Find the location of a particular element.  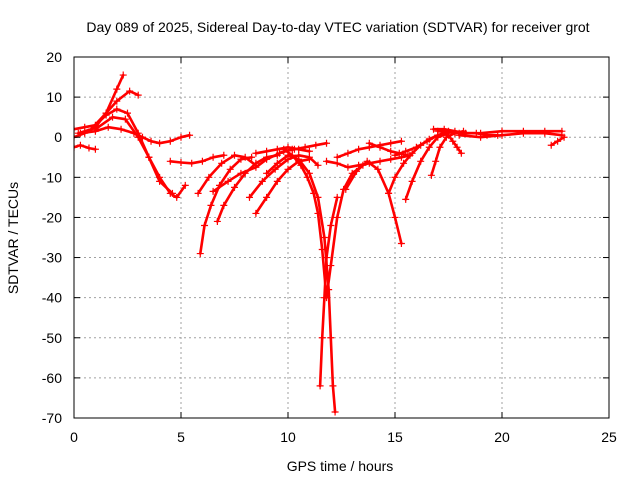

y-tick-label: 20 is located at coordinates (54, 57).